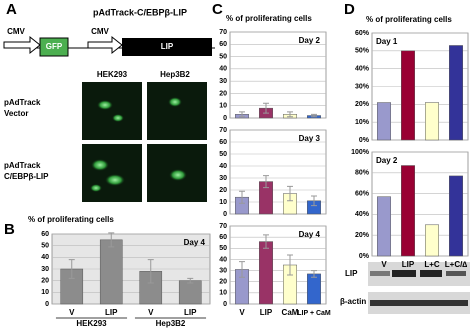 This screenshot has width=474, height=334. What do you see at coordinates (290, 312) in the screenshot?
I see `x-tick-label: CaM` at bounding box center [290, 312].